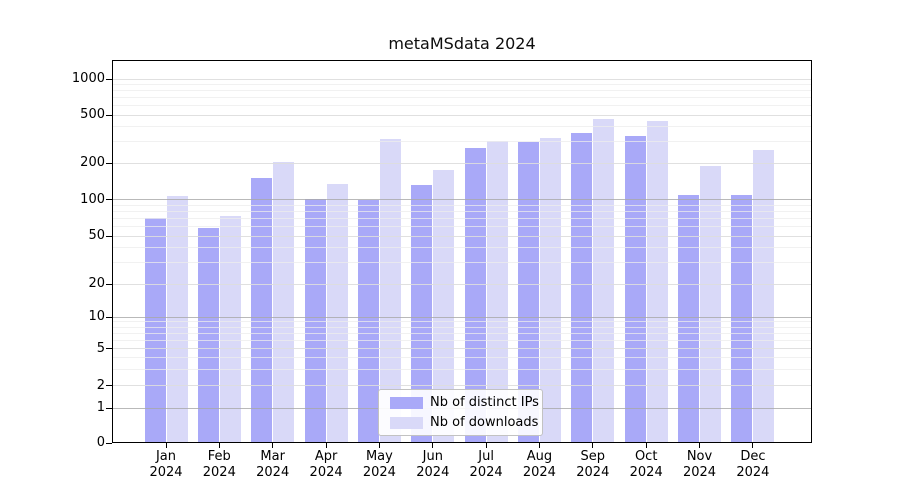 The width and height of the screenshot is (900, 500). I want to click on legend-item-downloads: Nb of downloads, so click(464, 422).